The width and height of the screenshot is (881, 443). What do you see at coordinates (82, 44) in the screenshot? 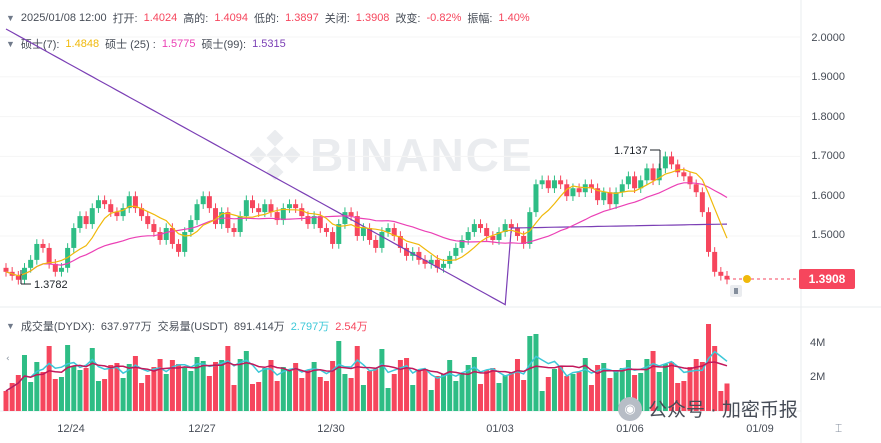
I see `ma7-value: 1.4848` at bounding box center [82, 44].